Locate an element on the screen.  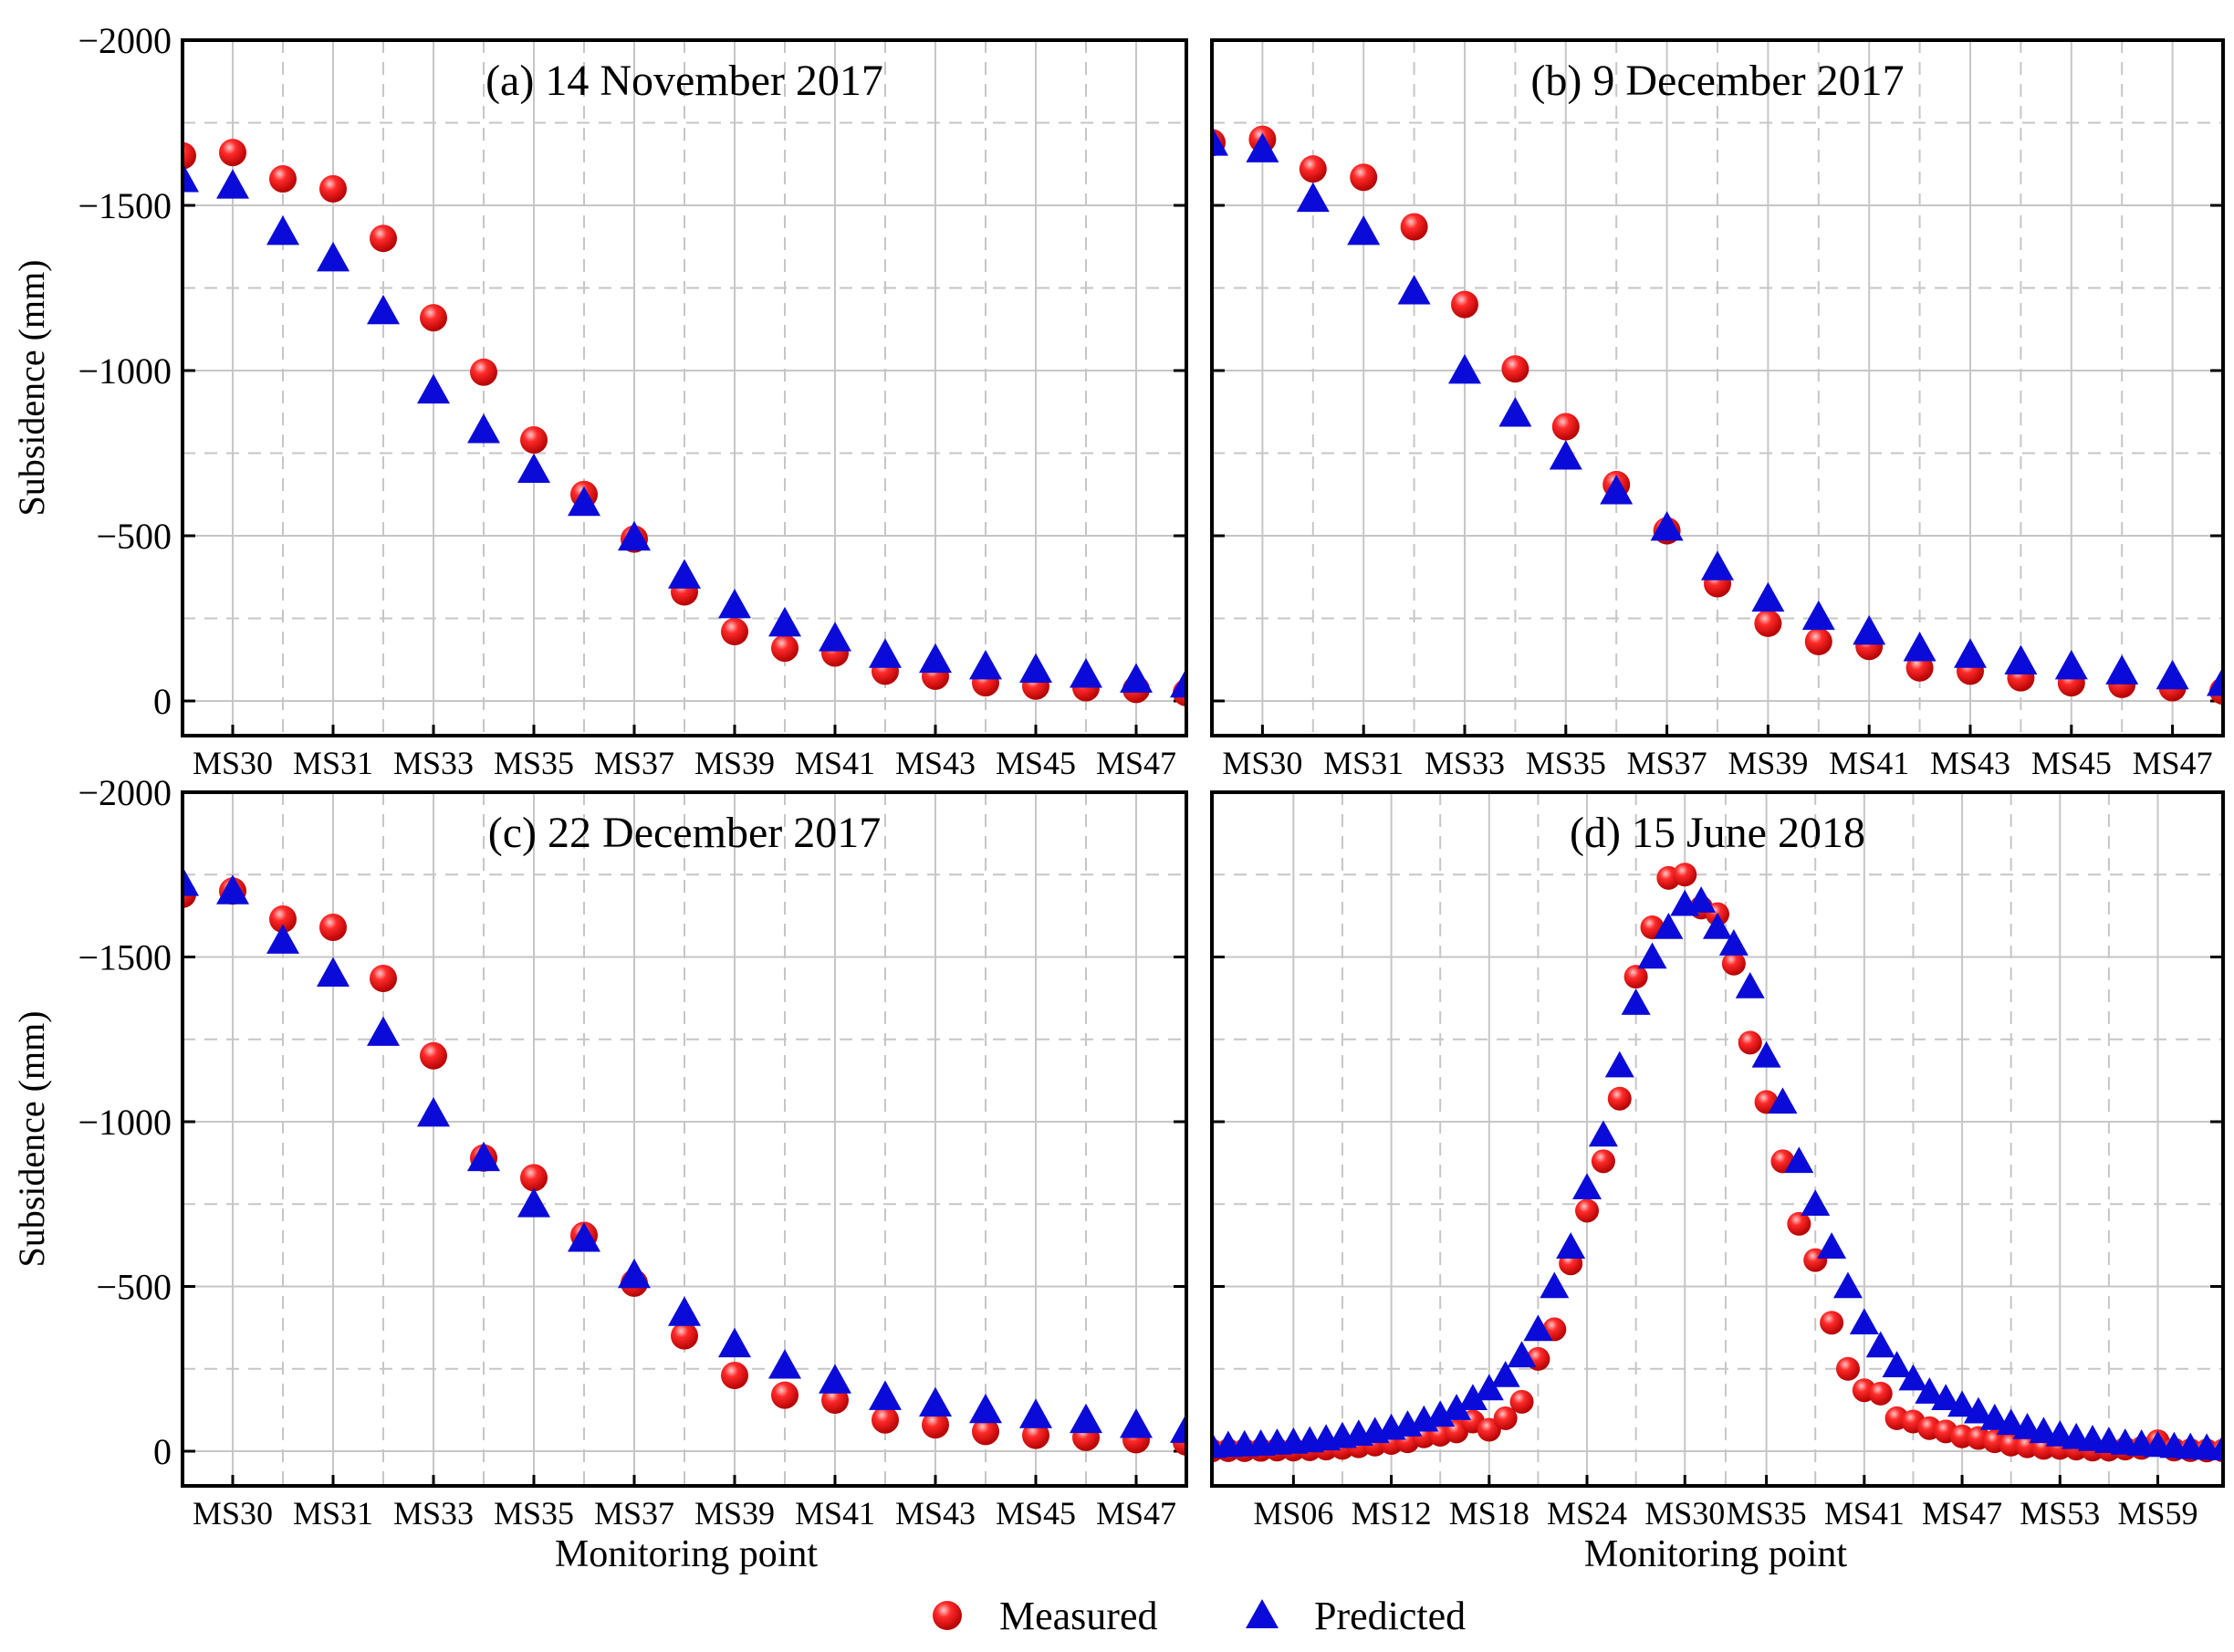
x-tick-label: MS39 is located at coordinates (734, 763).